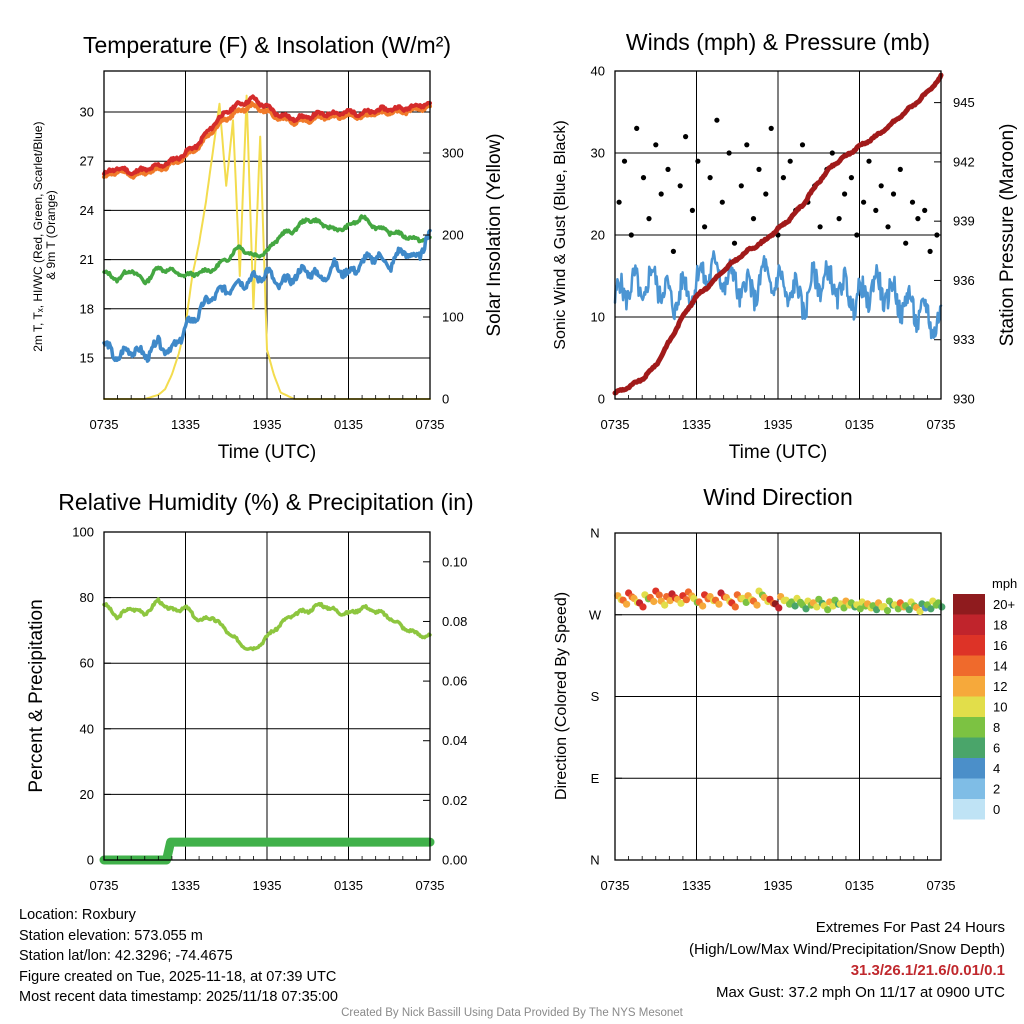 The height and width of the screenshot is (1024, 1024). Describe the element at coordinates (996, 789) in the screenshot. I see `legend-label: 2` at that location.